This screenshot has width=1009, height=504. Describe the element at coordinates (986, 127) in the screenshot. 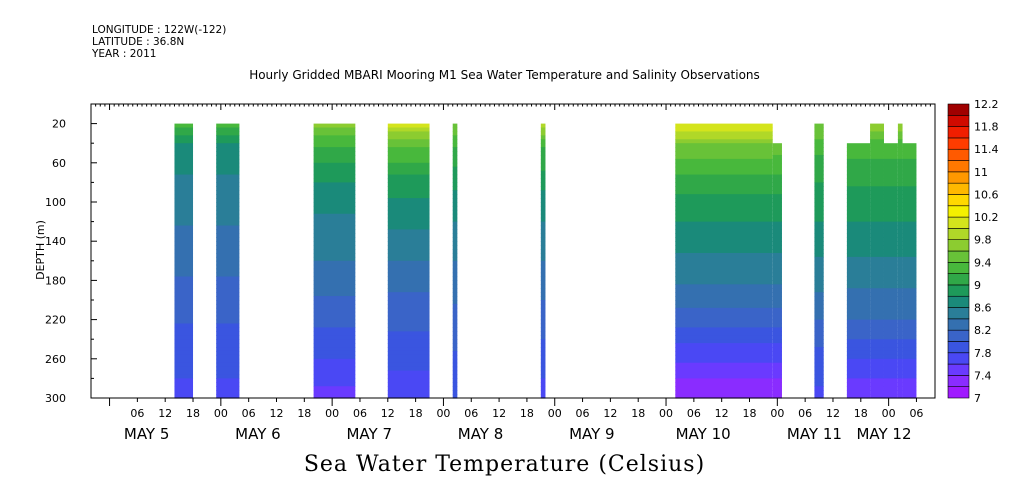

I see `colorbar-label: 11.8` at that location.